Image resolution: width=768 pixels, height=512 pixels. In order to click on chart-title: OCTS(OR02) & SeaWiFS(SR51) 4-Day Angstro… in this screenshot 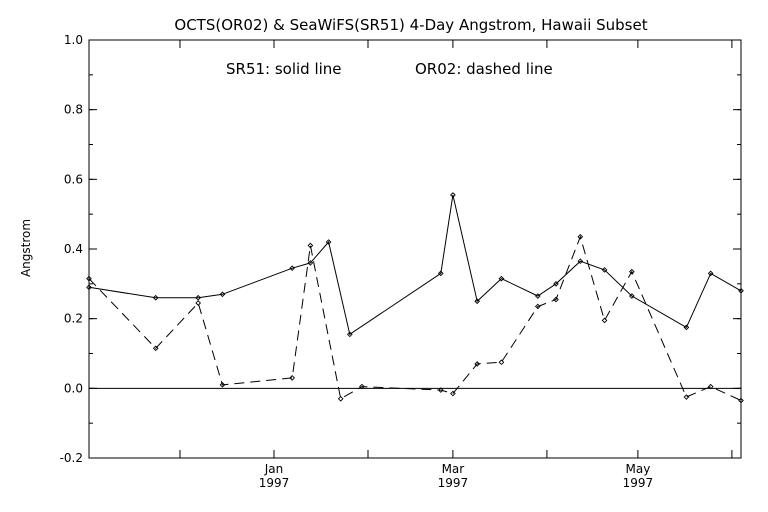, I will do `click(410, 25)`.